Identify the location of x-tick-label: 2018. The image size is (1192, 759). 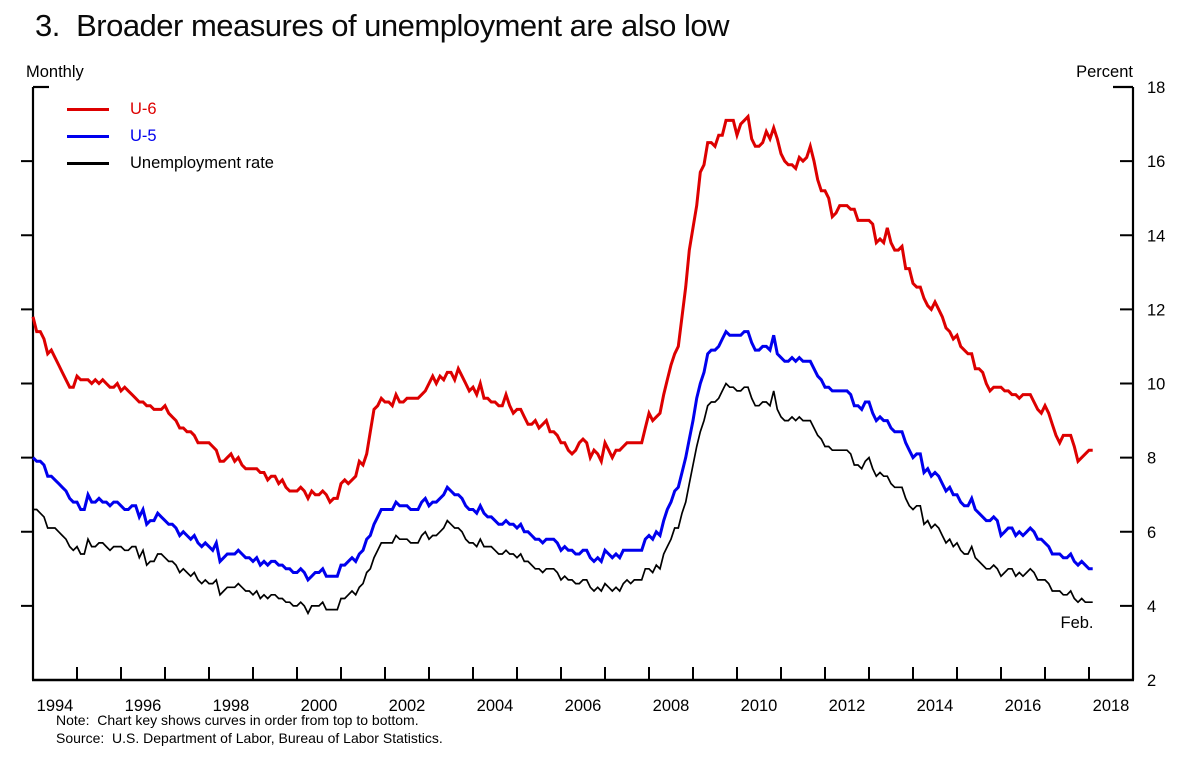
(1111, 706).